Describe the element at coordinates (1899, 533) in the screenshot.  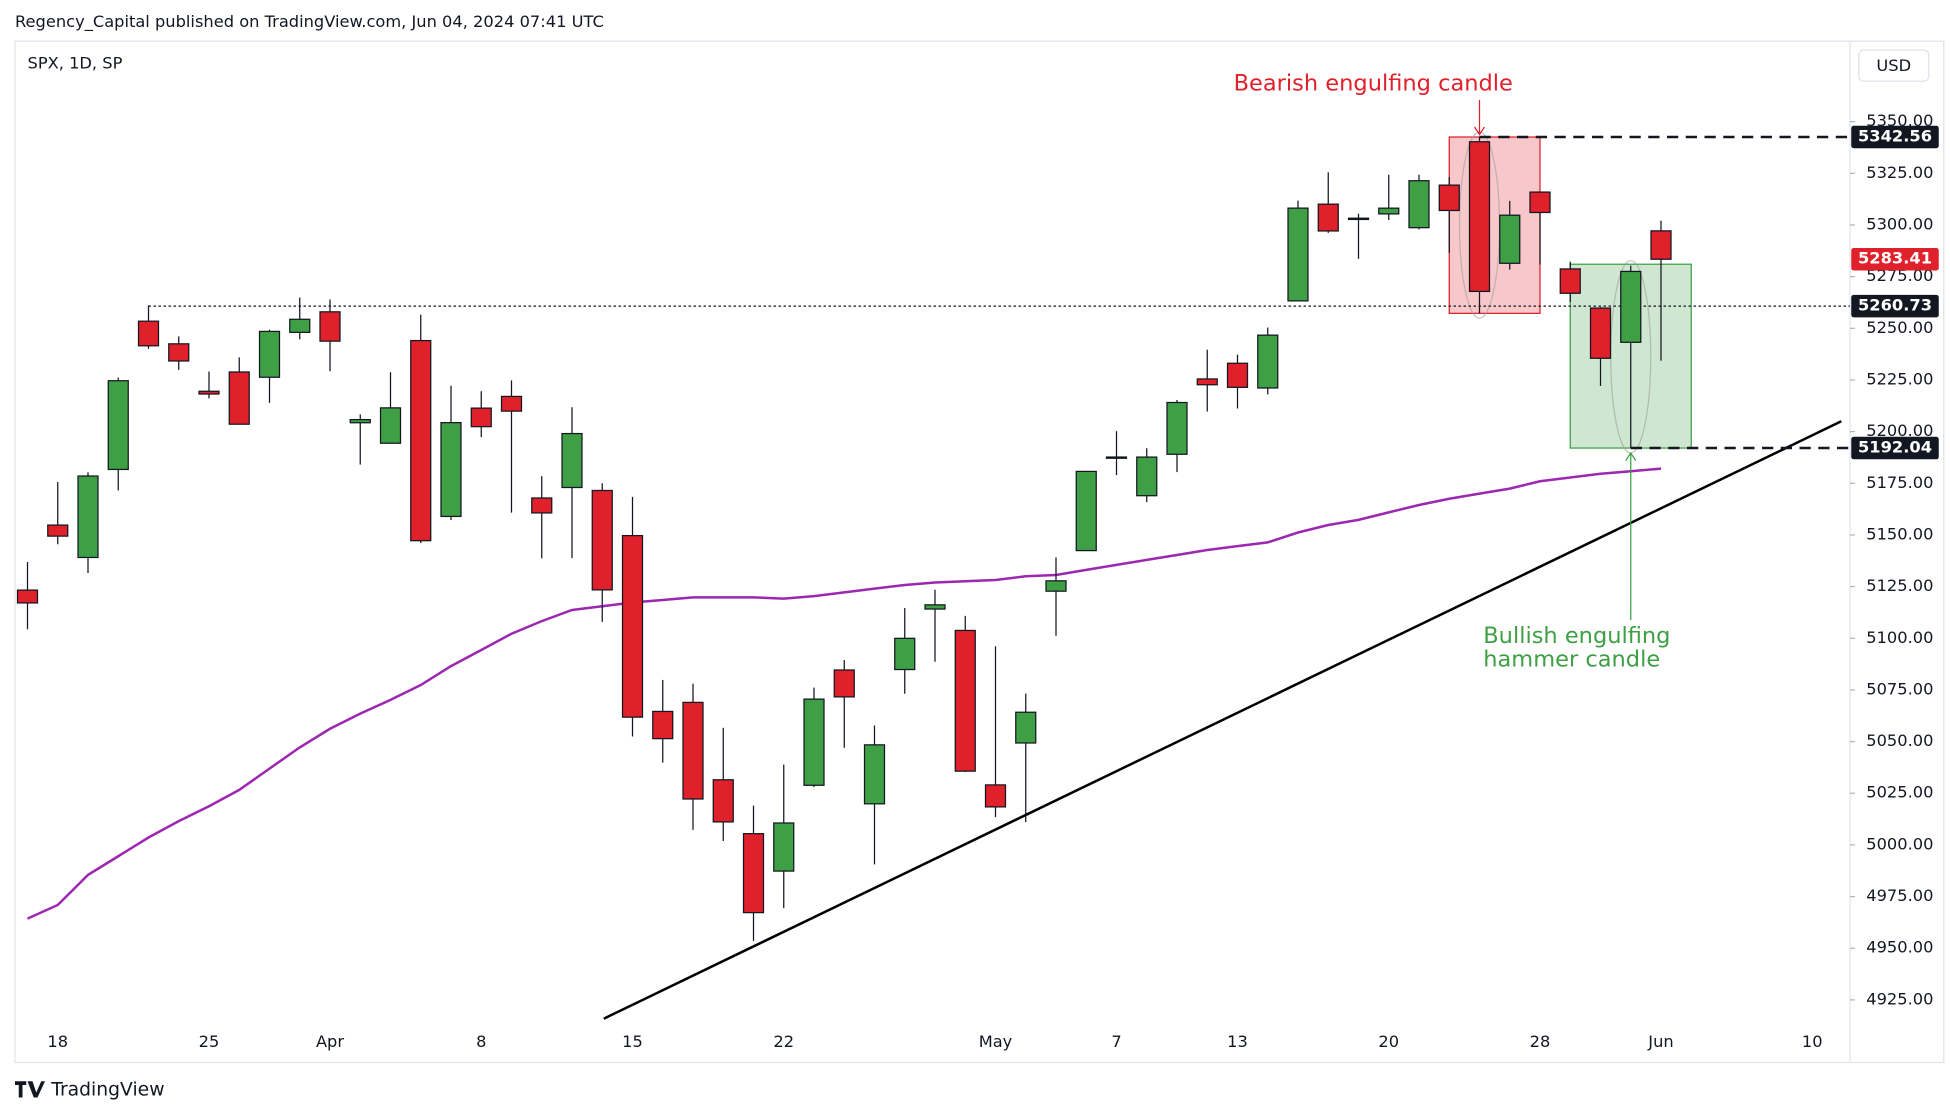
I see `y-tick-label: 5150.00` at that location.